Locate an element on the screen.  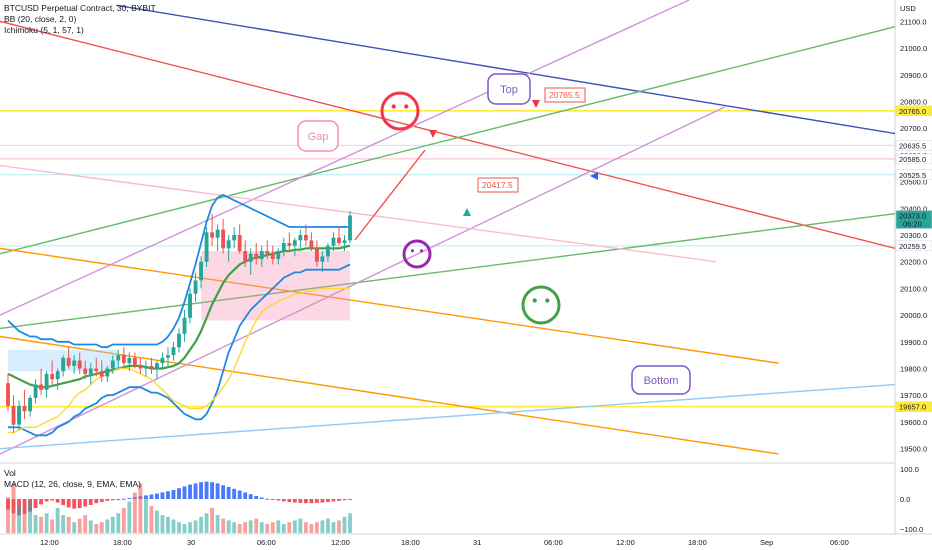
price-tag-label-6: 19657.0 is located at coordinates (912, 407).